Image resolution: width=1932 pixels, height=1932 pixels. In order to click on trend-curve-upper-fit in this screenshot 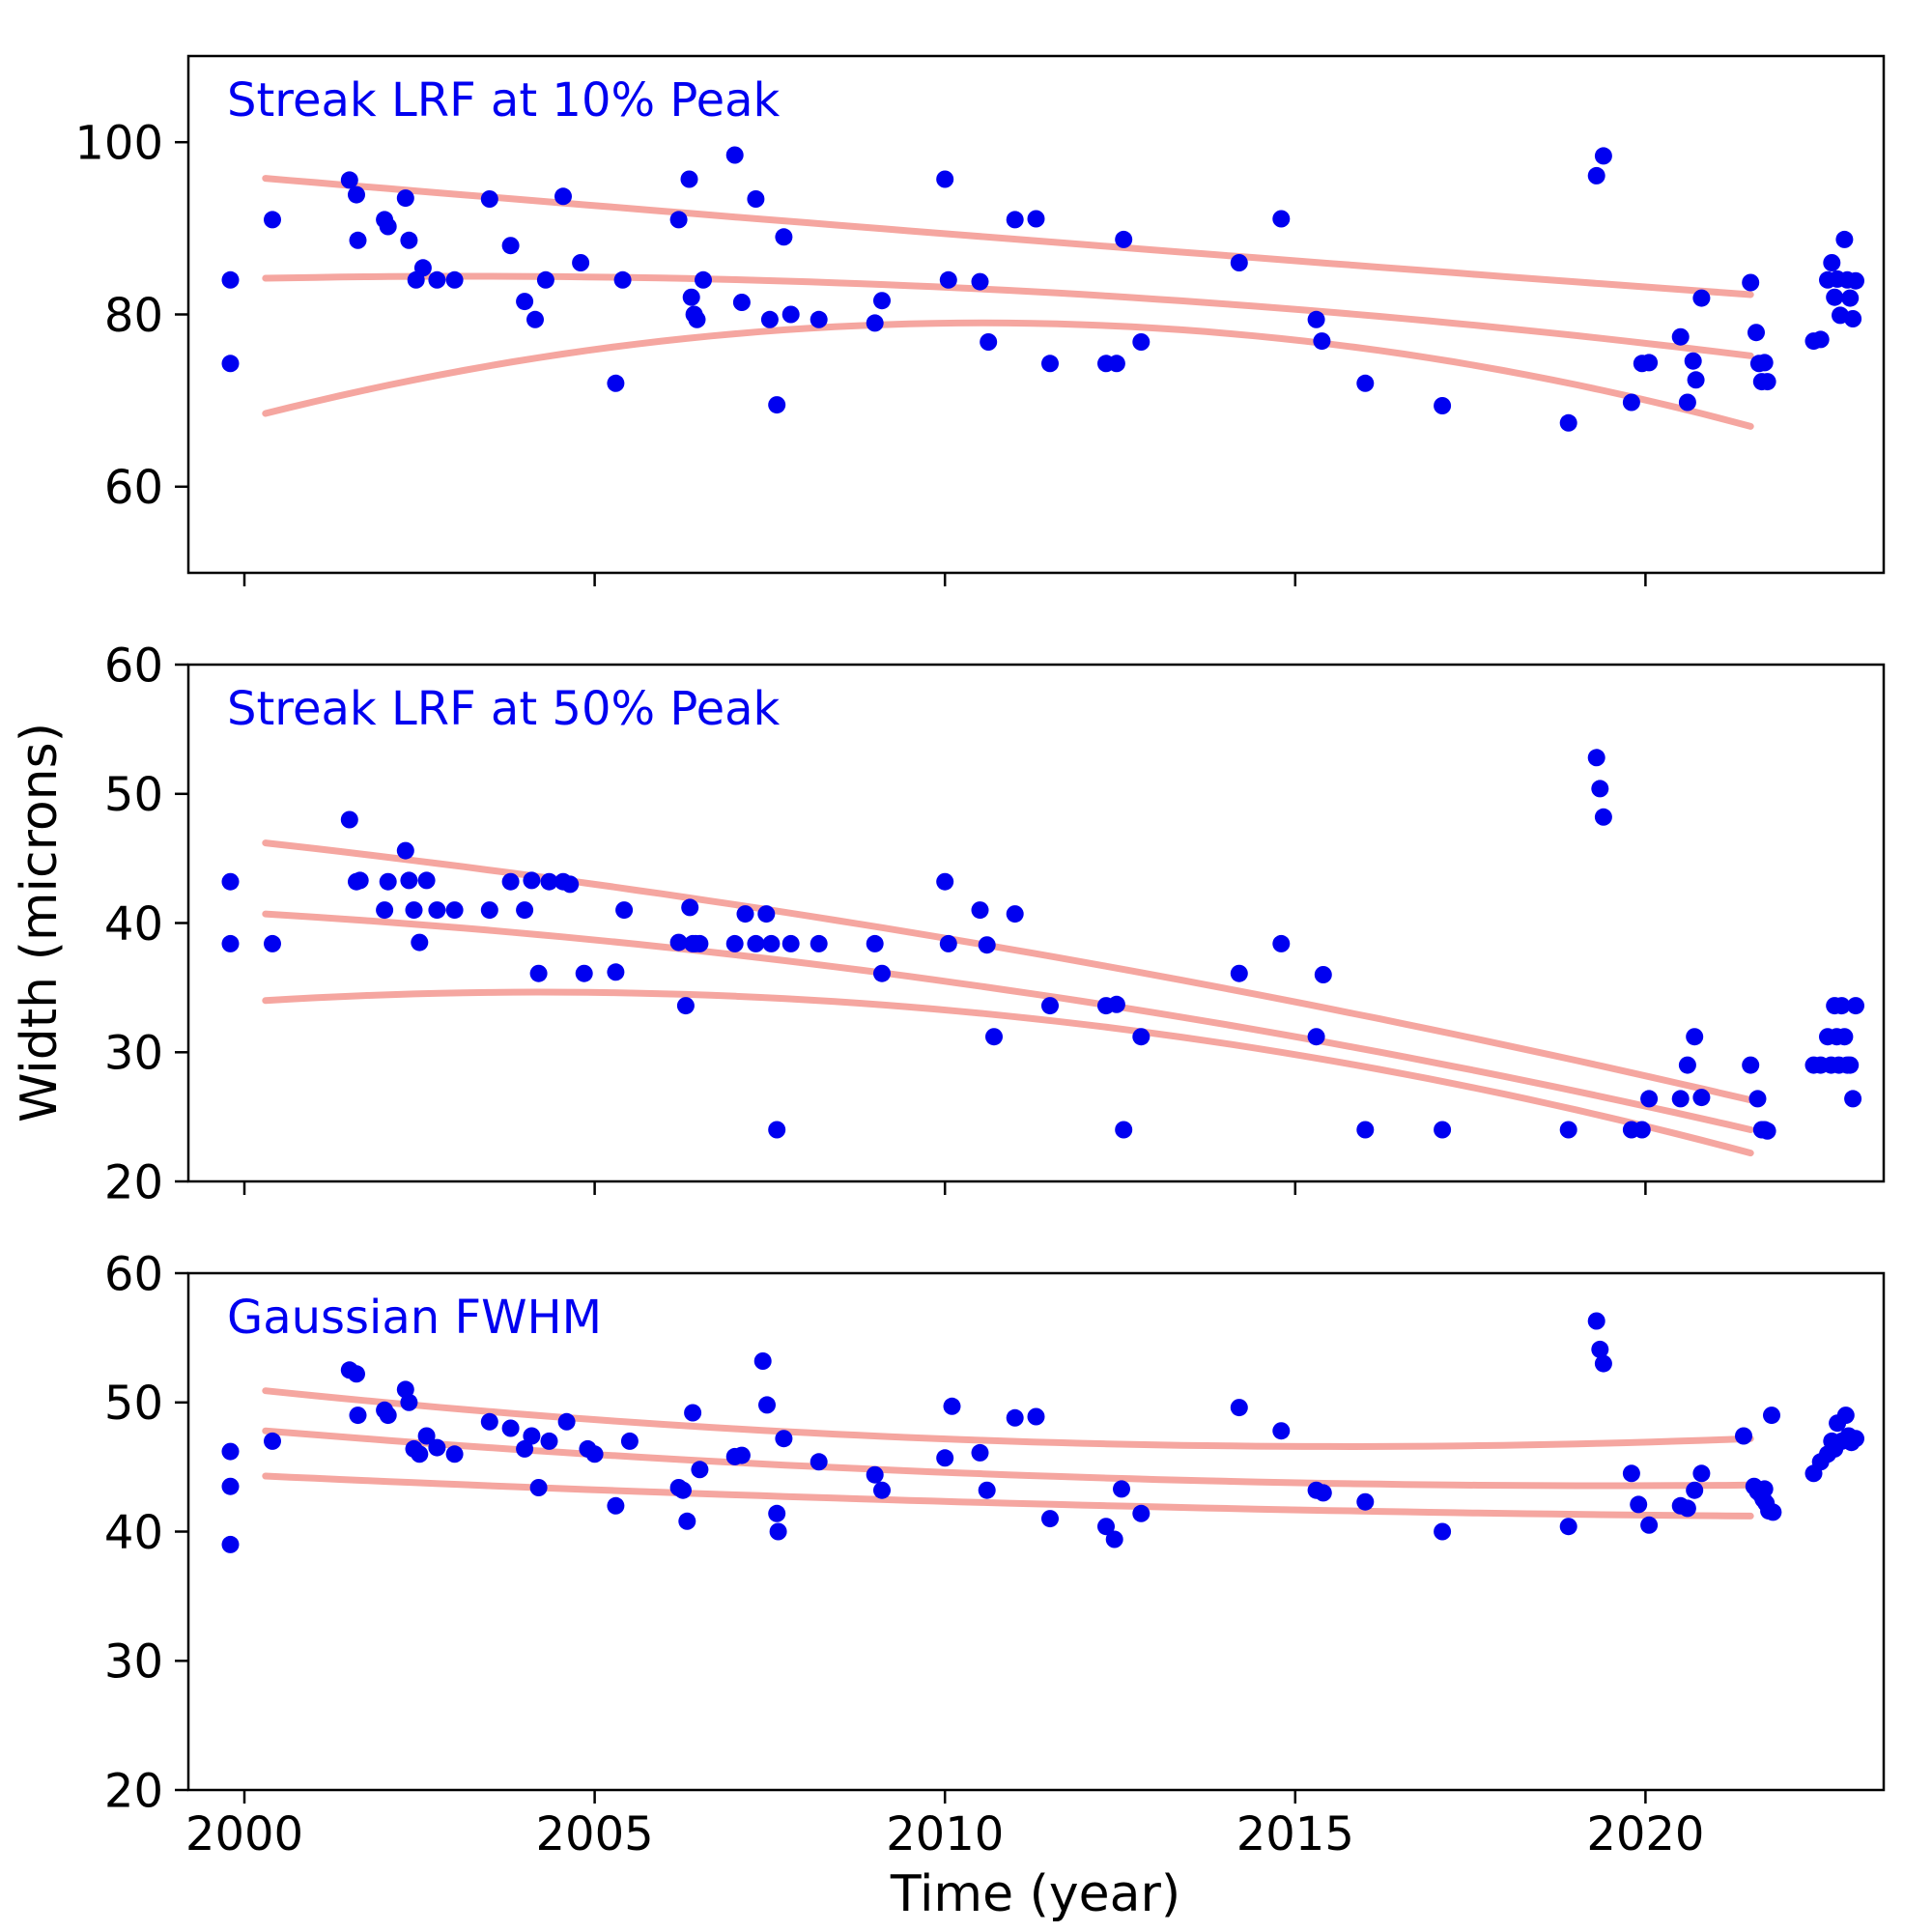, I will do `click(1008, 1419)`.